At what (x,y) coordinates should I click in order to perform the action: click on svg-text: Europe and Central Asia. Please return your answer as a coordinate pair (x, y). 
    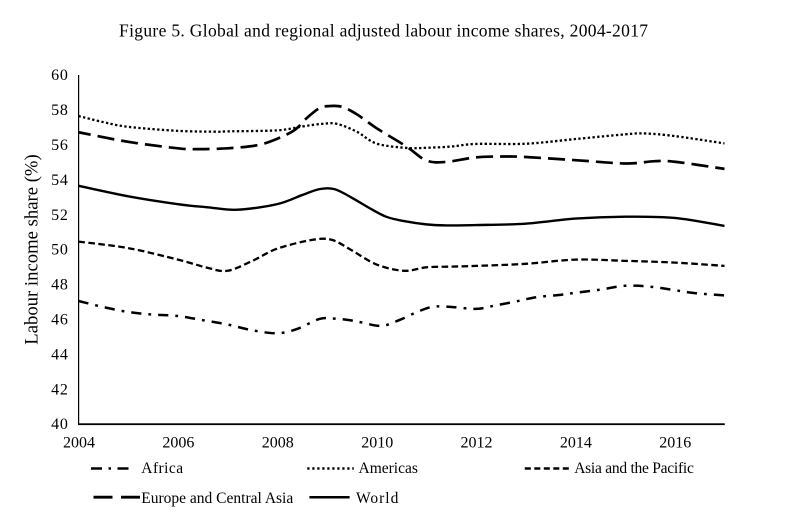
    Looking at the image, I should click on (217, 498).